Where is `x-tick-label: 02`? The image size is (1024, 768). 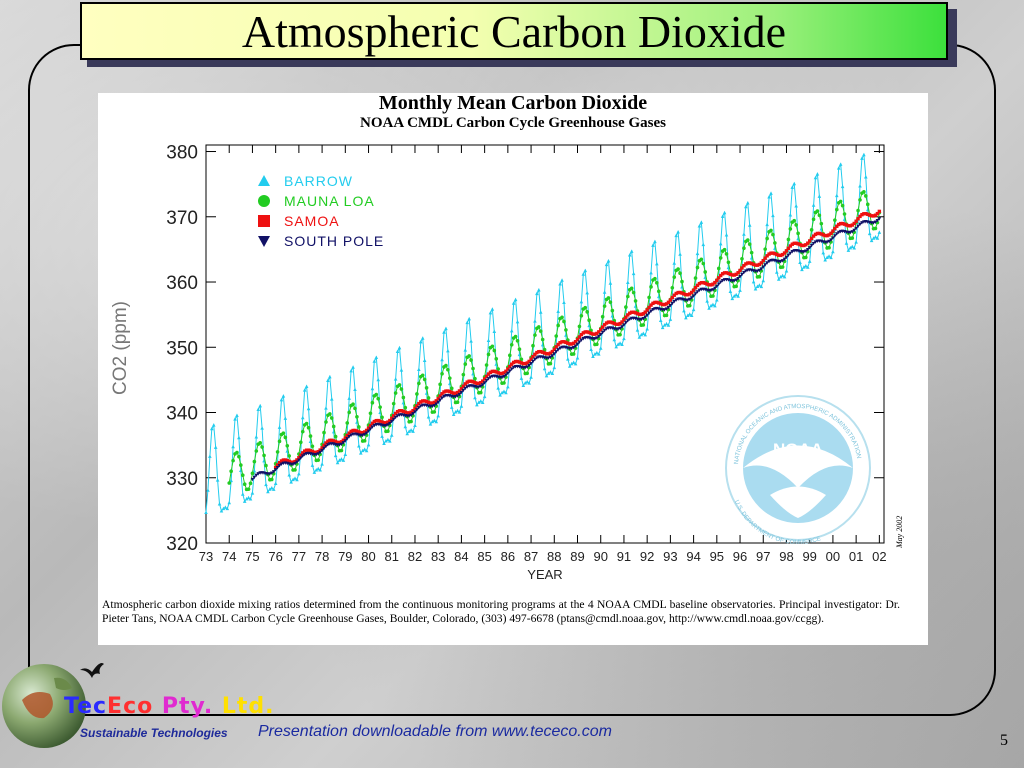 x-tick-label: 02 is located at coordinates (879, 556).